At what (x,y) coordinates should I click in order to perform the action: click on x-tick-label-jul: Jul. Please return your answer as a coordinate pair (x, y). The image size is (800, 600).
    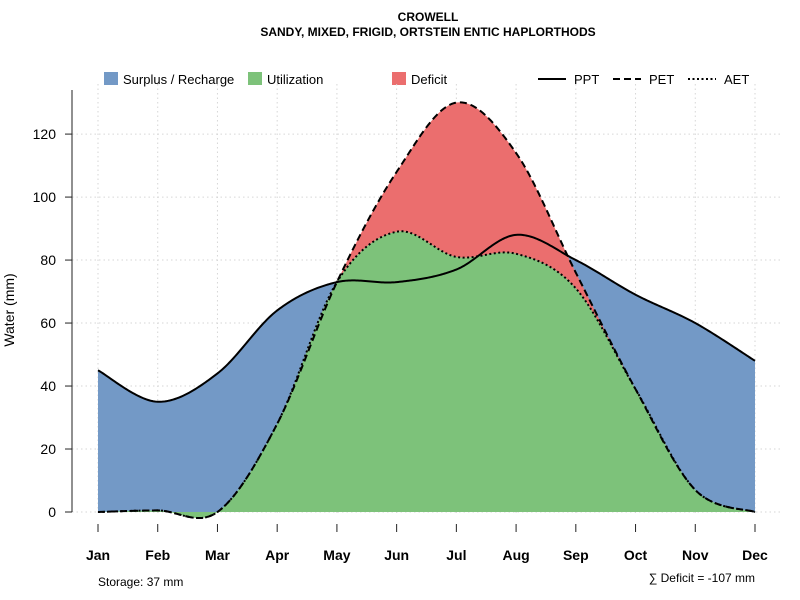
    Looking at the image, I should click on (456, 555).